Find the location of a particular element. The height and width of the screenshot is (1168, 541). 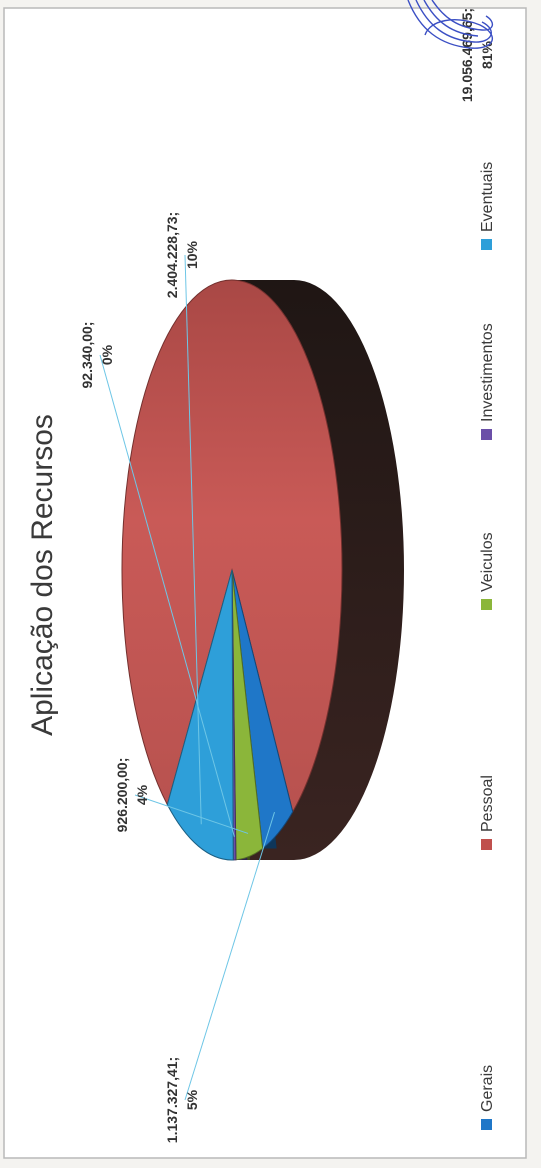

data-label-percent-investimentos: 0% is located at coordinates (107, 354).